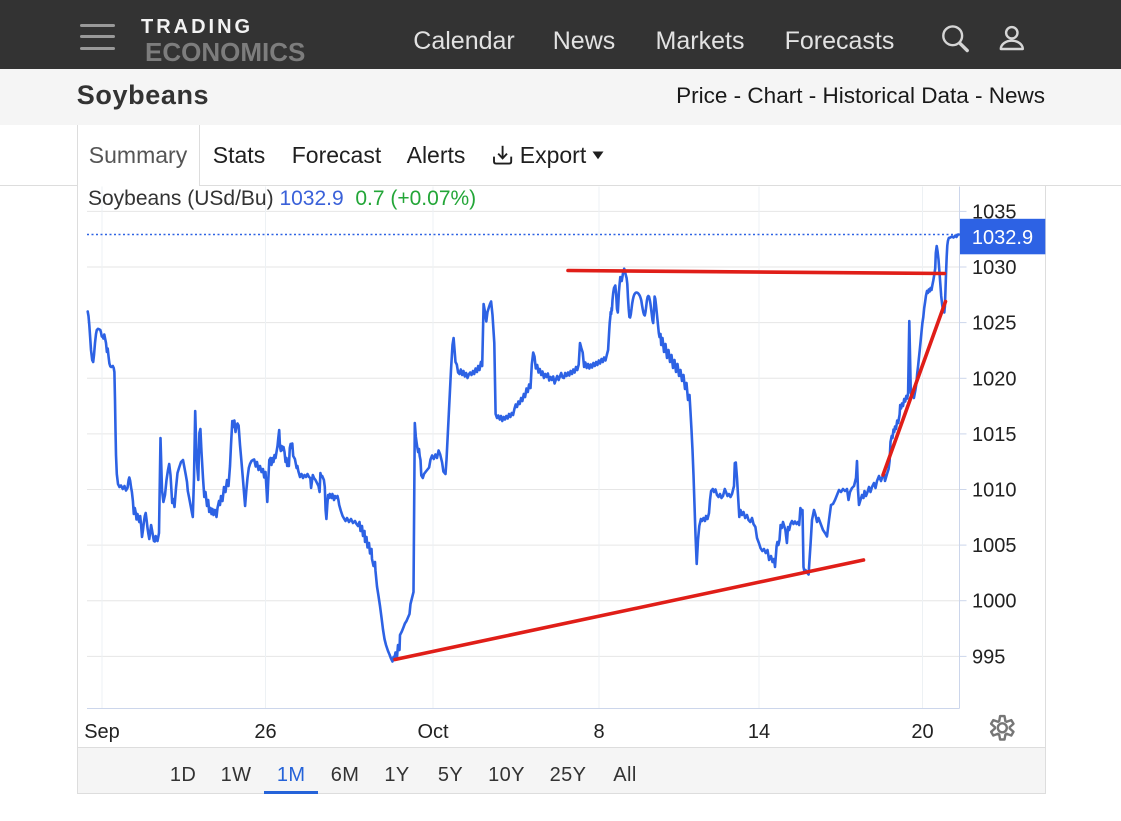 This screenshot has height=821, width=1121. Describe the element at coordinates (759, 732) in the screenshot. I see `svg-text: 14` at that location.